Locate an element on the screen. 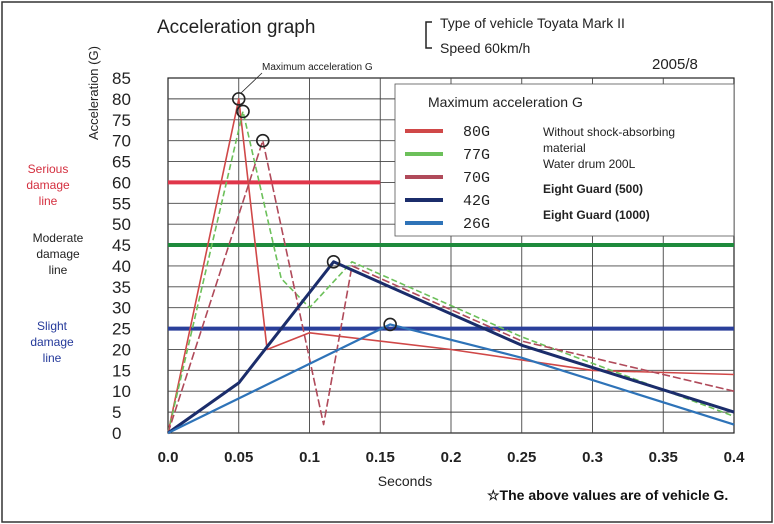  y-tick-label: 75 is located at coordinates (121, 120).